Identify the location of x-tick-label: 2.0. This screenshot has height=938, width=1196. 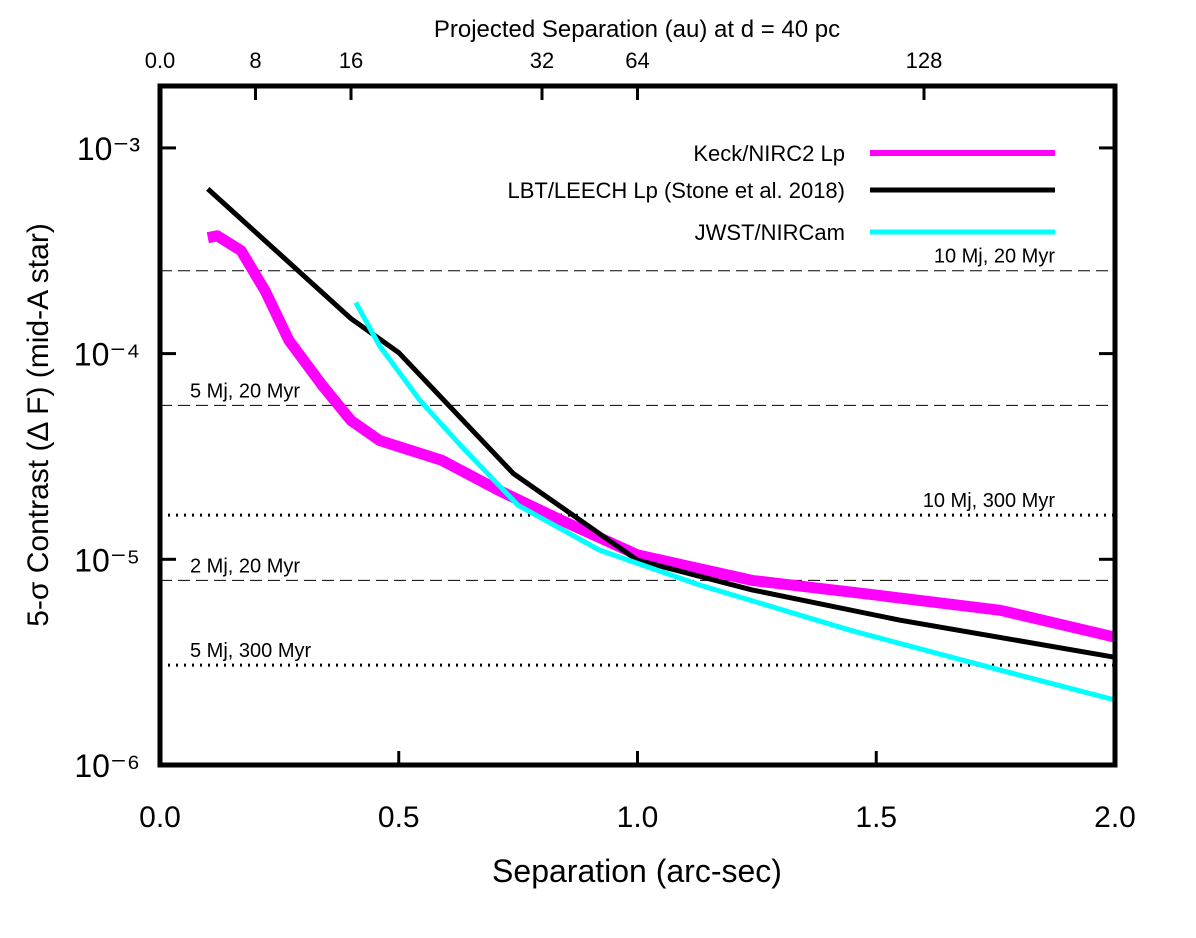
(1115, 817).